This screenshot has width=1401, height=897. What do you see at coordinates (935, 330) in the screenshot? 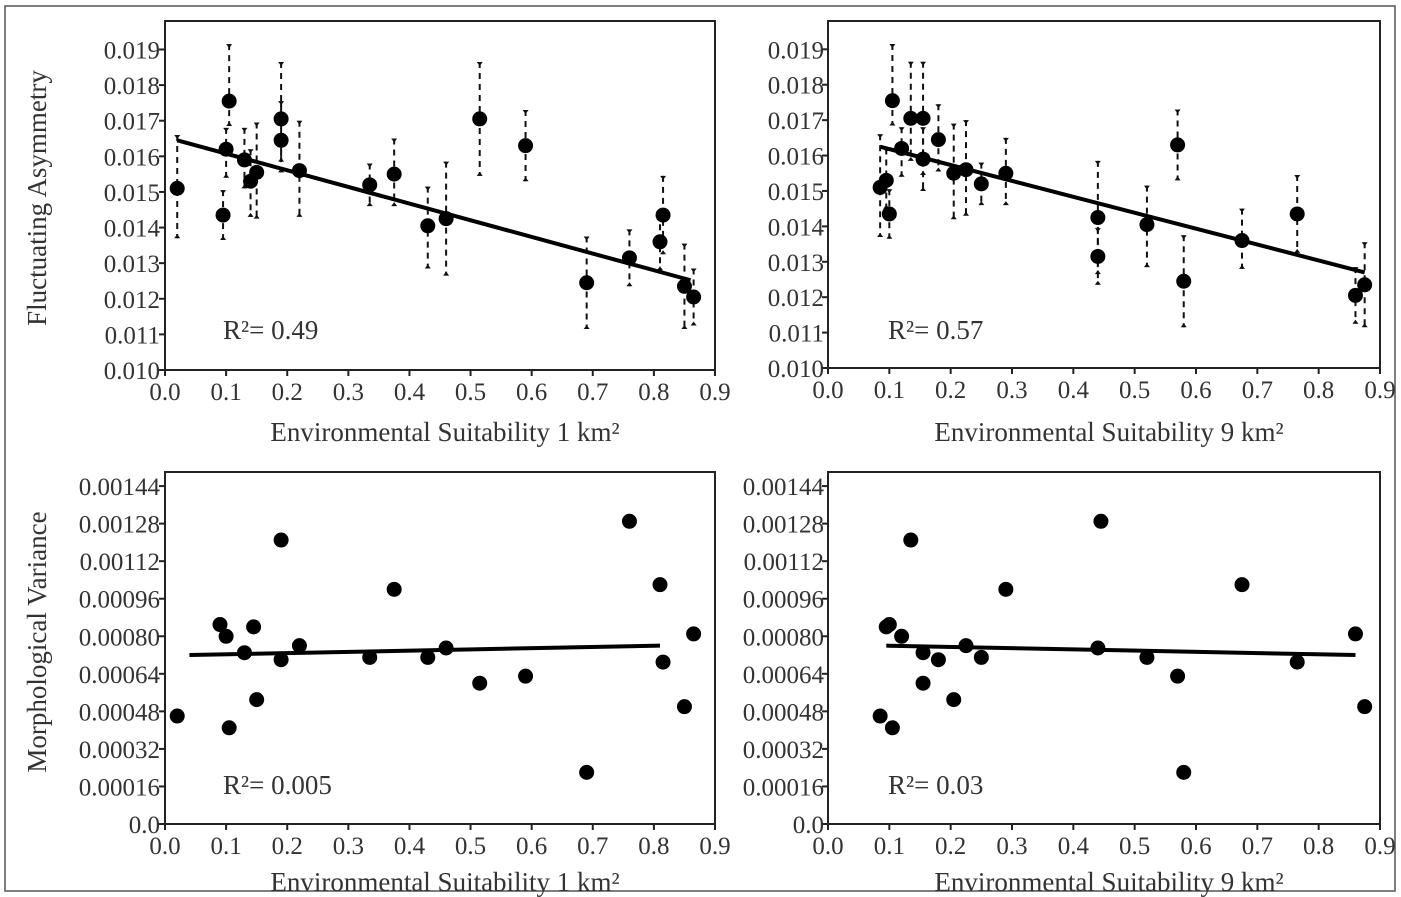
I see `r-squared-annotation: R²= 0.57` at bounding box center [935, 330].